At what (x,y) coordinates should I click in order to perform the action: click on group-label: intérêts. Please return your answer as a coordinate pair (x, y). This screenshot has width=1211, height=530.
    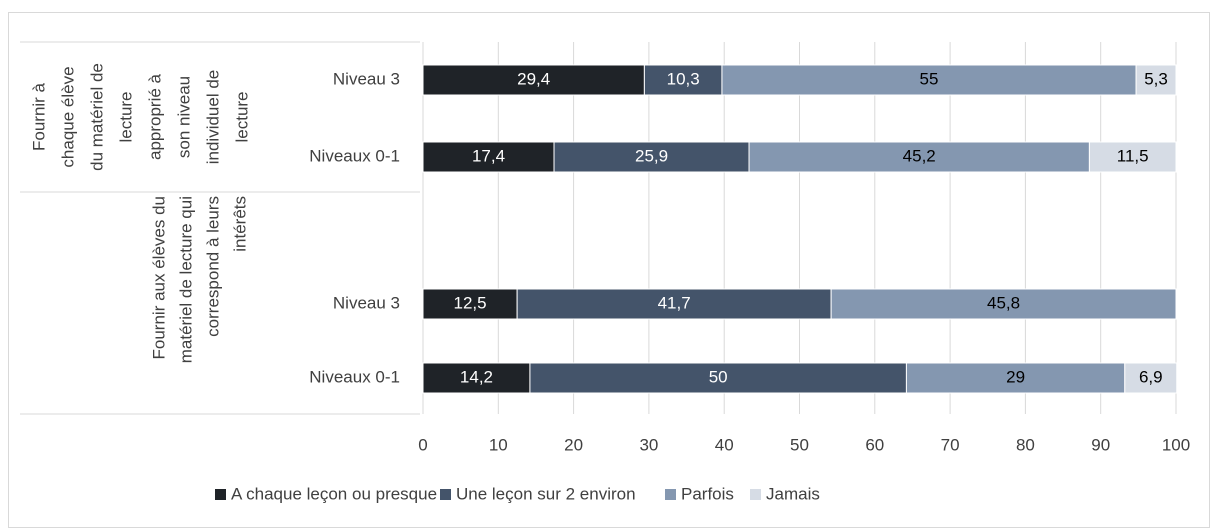
    Looking at the image, I should click on (239, 224).